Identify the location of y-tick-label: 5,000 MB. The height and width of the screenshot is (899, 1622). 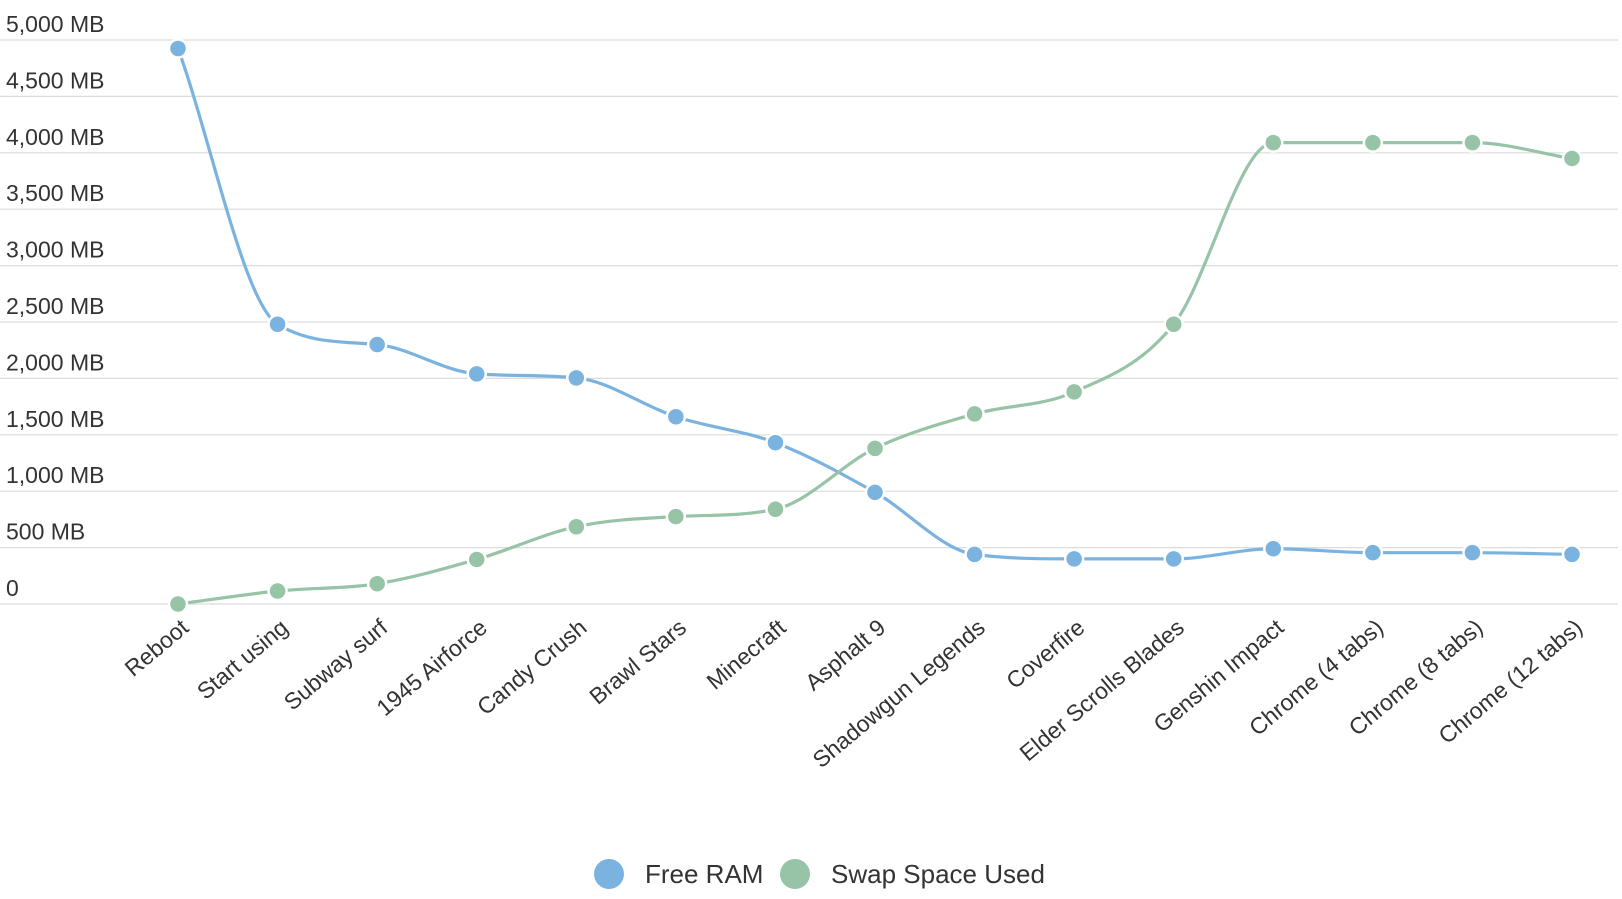
(55, 24).